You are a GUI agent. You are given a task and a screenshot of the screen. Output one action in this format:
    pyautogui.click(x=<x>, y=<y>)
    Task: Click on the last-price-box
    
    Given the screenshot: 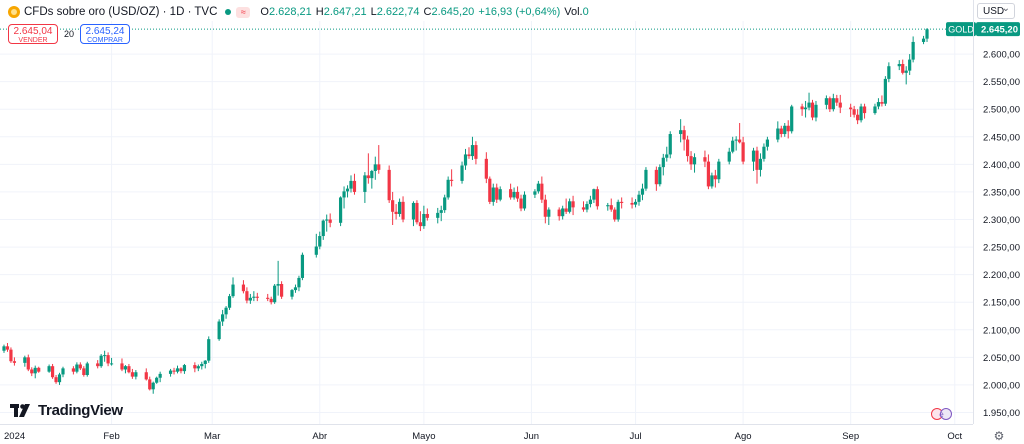 What is the action you would take?
    pyautogui.click(x=998, y=29)
    